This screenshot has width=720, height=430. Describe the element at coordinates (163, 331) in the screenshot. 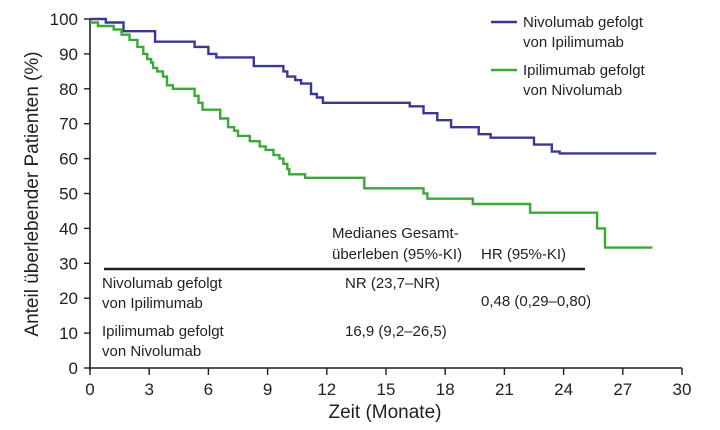

I see `table-row2-label-line1: Ipilimumab gefolgt` at that location.